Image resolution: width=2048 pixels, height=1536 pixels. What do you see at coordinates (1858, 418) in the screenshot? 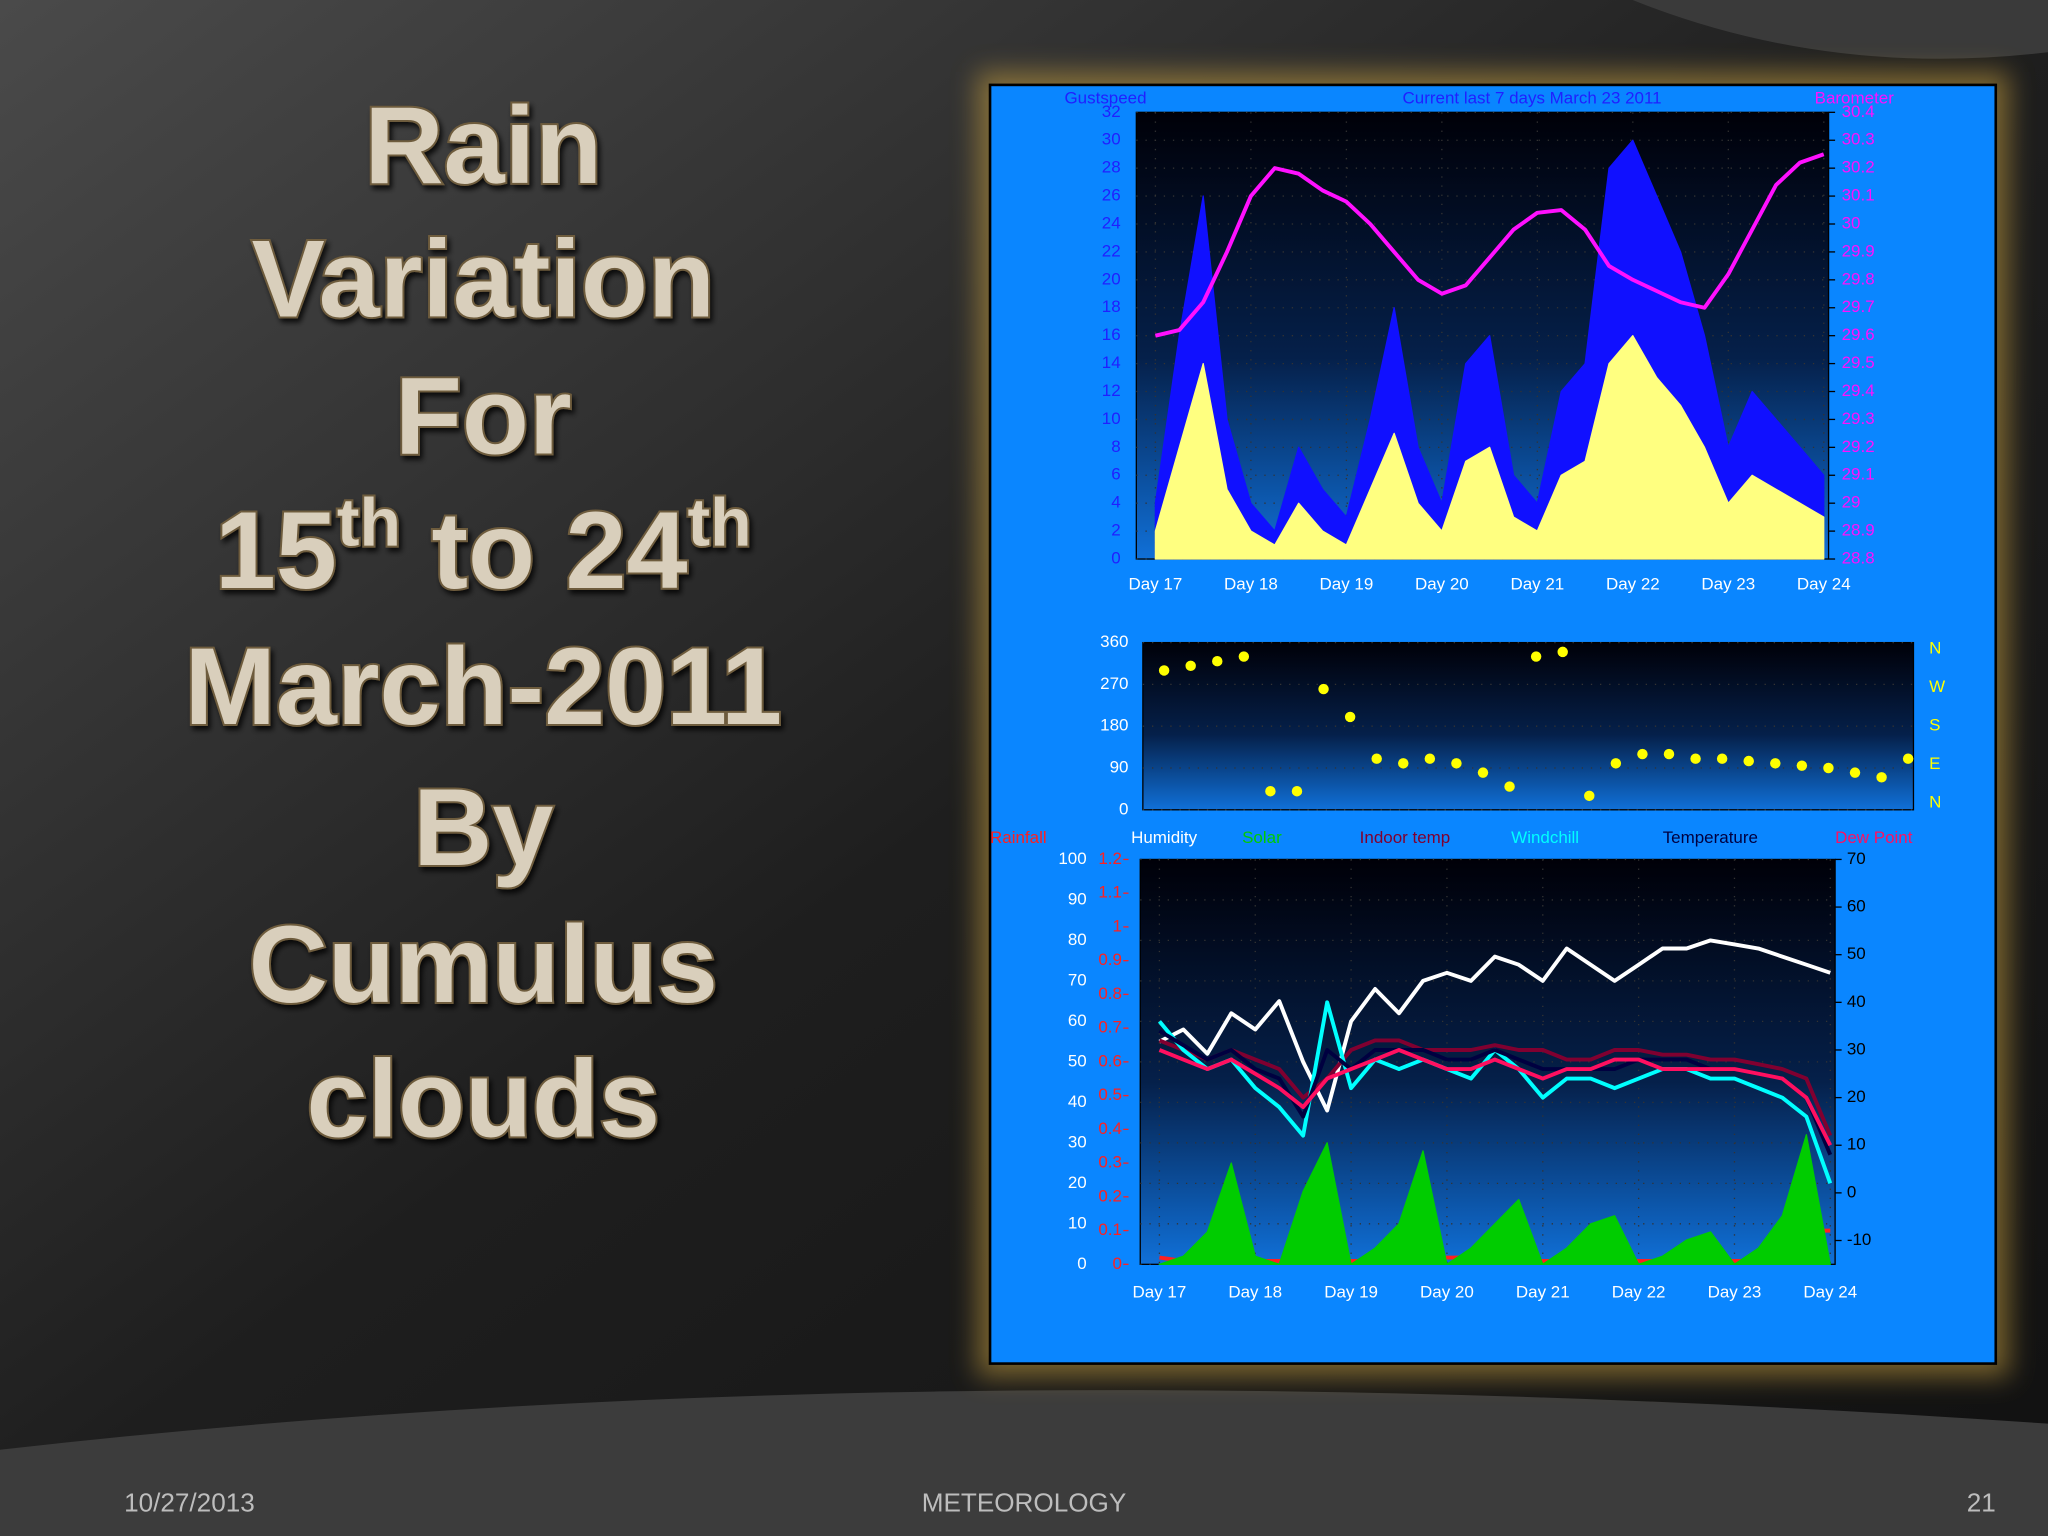
I see `y2-tick-label: 29.3` at bounding box center [1858, 418].